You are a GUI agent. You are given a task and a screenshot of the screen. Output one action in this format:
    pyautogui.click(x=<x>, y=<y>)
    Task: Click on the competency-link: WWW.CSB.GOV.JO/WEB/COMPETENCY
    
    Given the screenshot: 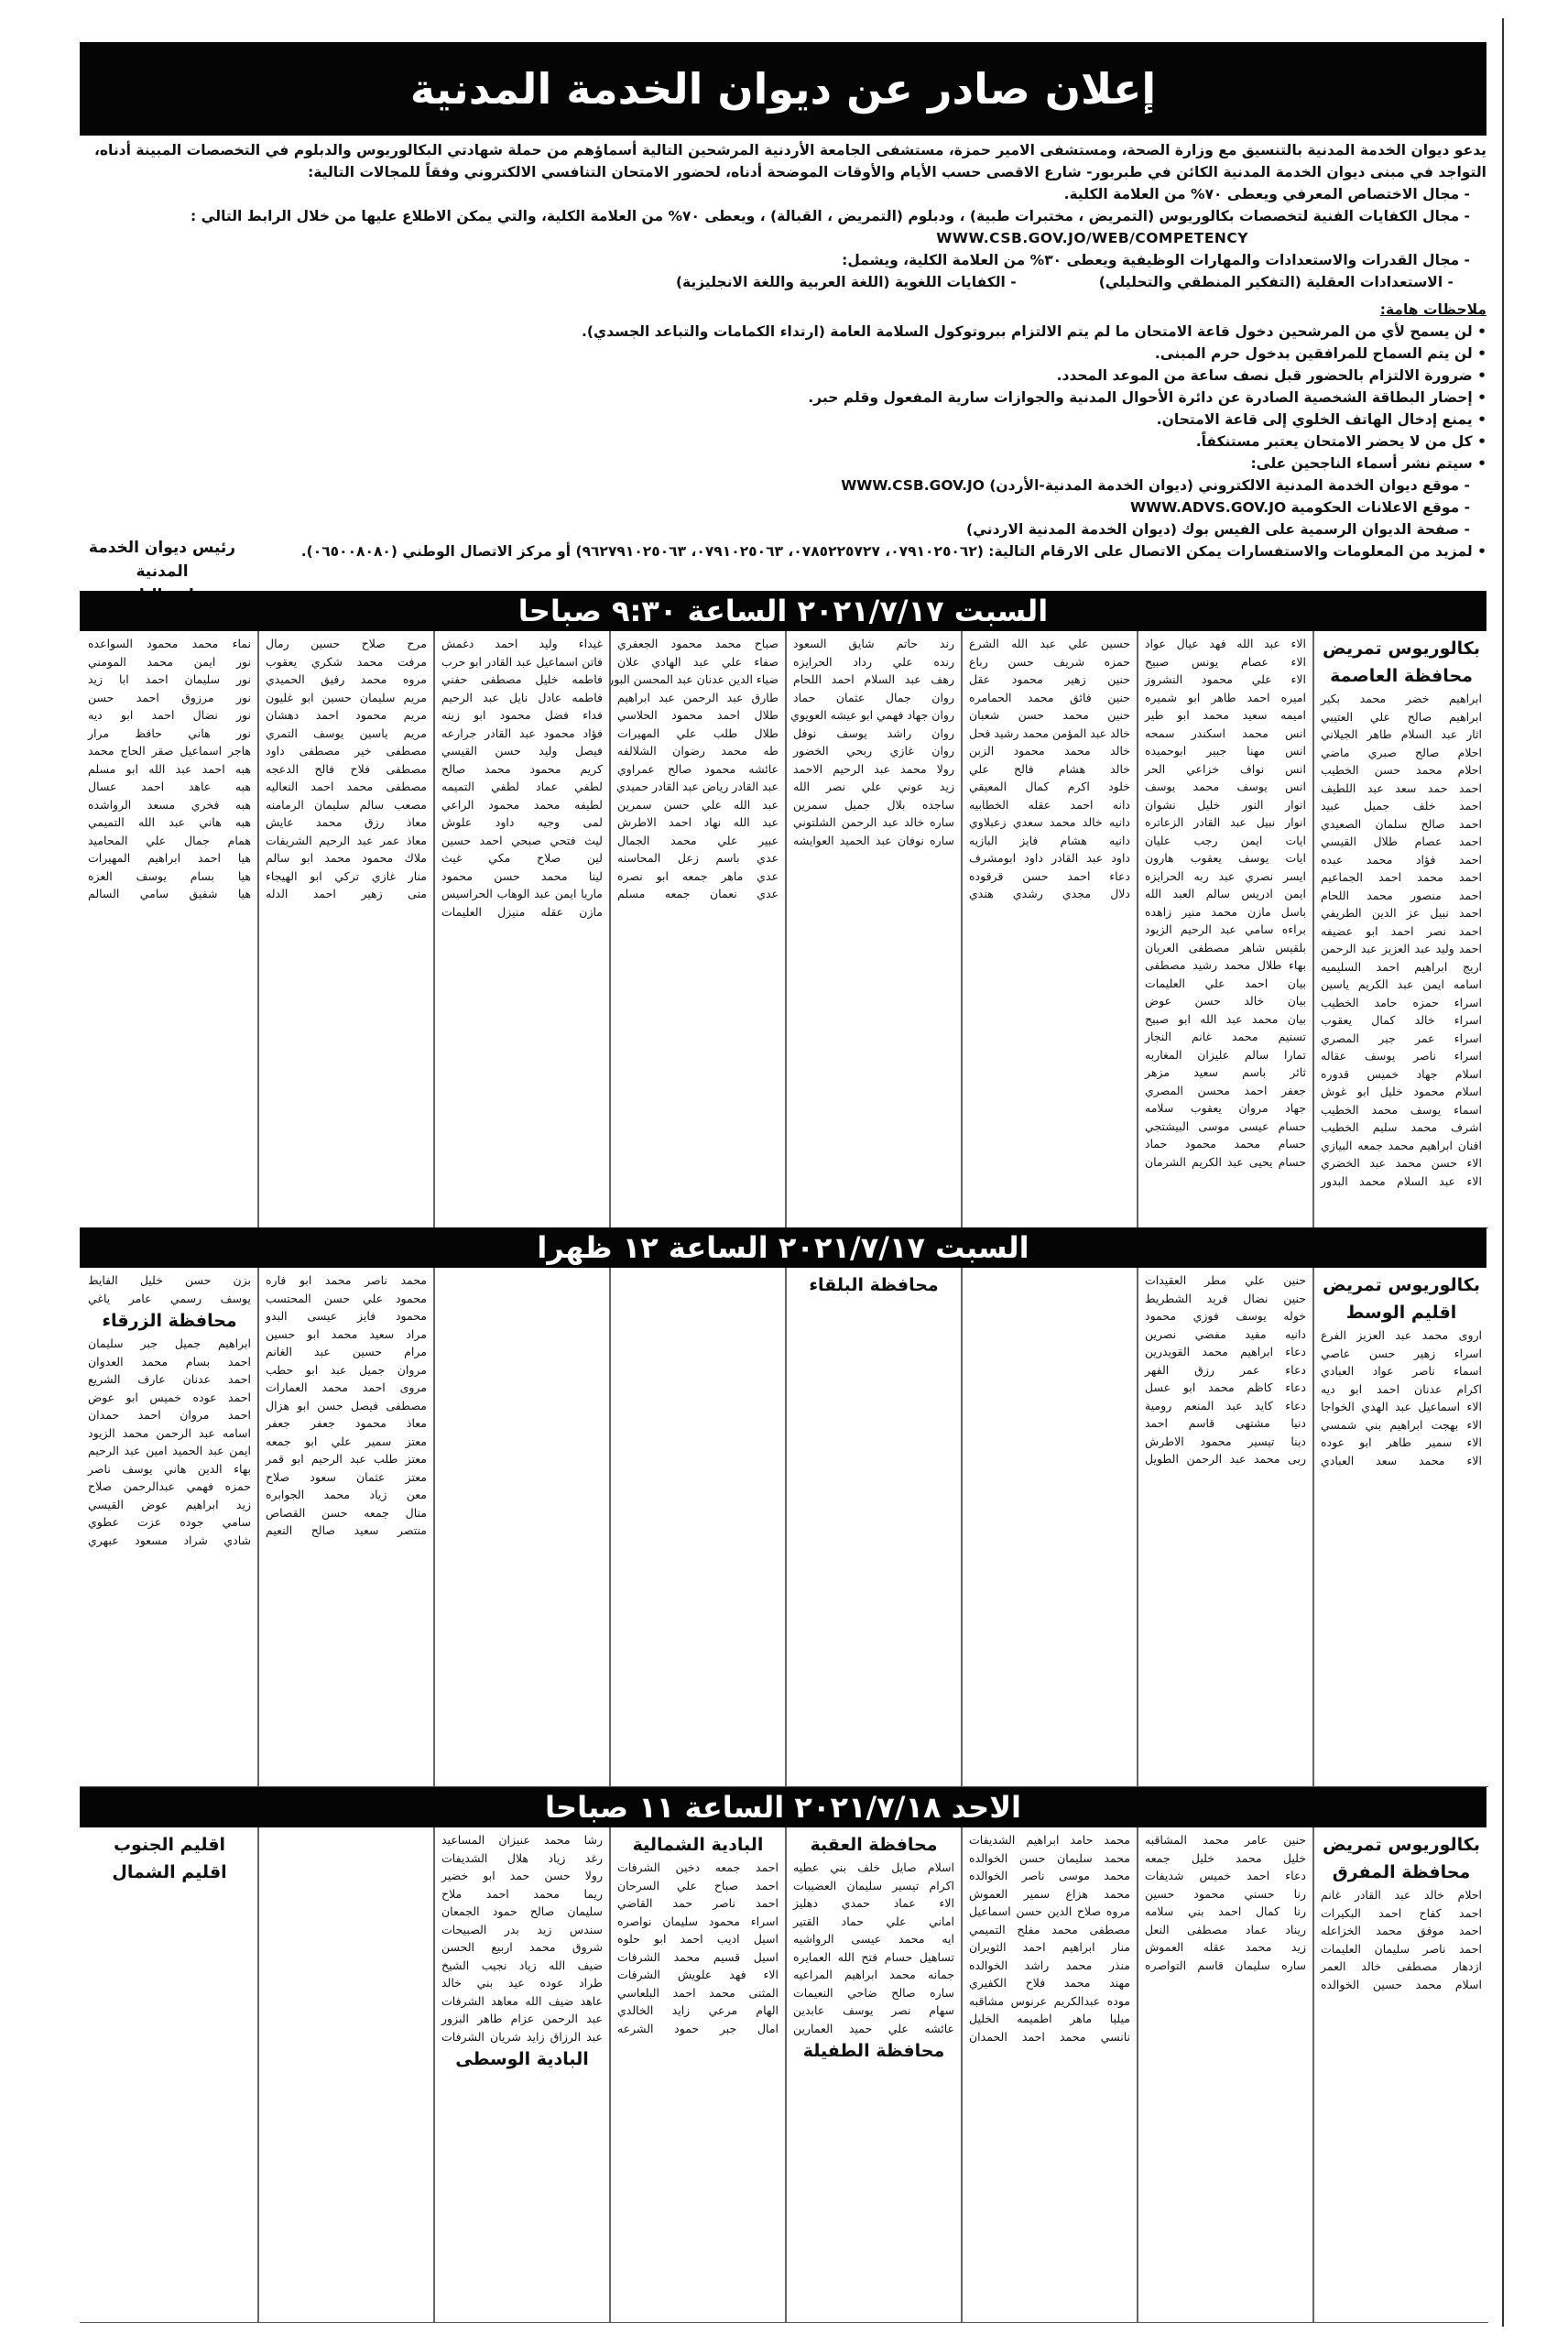 What is the action you would take?
    pyautogui.click(x=1092, y=238)
    